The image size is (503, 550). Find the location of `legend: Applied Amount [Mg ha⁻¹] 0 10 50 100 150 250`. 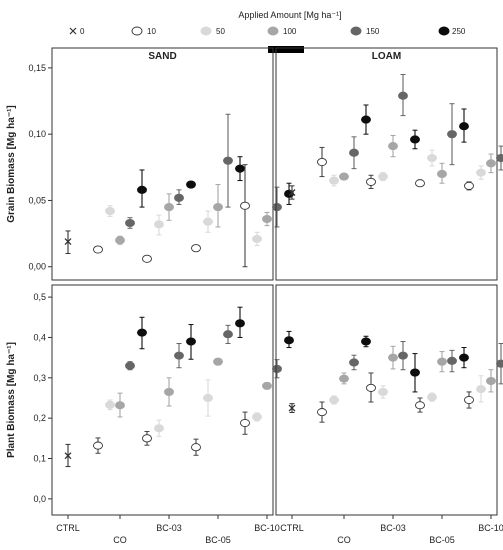

legend: Applied Amount [Mg ha⁻¹] 0 10 50 100 150 250 is located at coordinates (267, 23).